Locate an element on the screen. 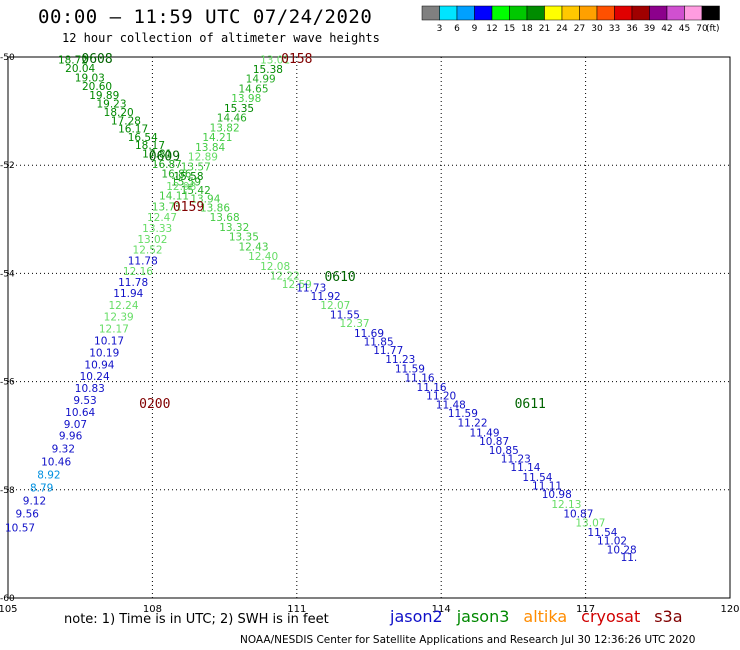  swh-value-label: 19.89 is located at coordinates (104, 96).